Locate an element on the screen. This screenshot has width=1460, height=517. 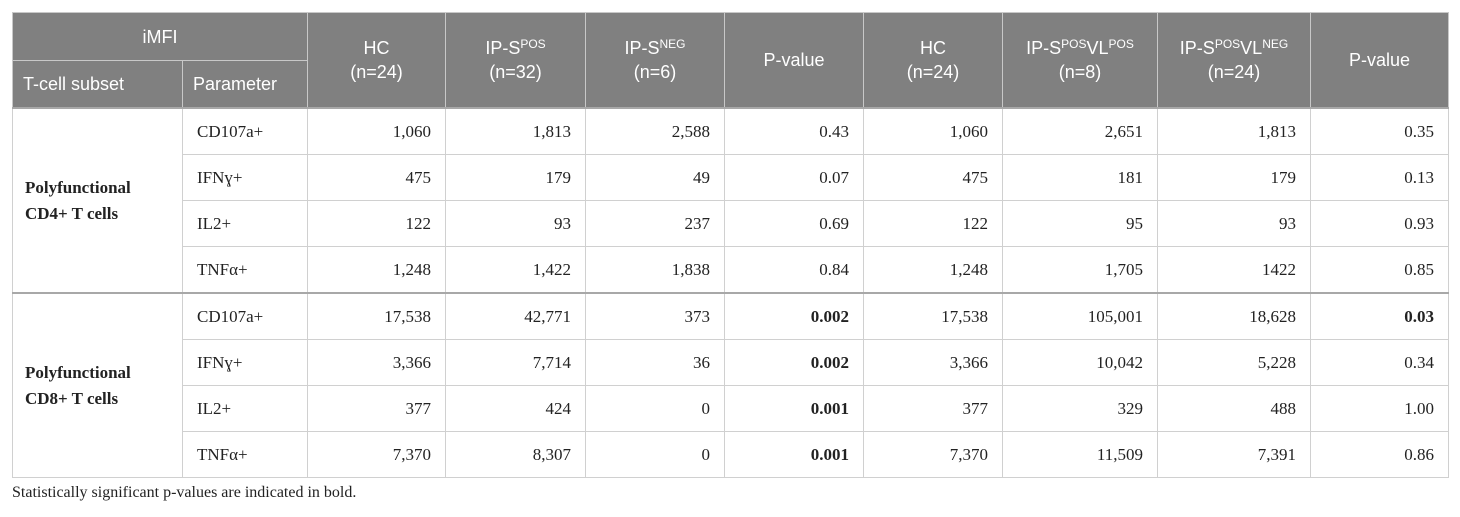
header-label: P-value is located at coordinates (1379, 60).